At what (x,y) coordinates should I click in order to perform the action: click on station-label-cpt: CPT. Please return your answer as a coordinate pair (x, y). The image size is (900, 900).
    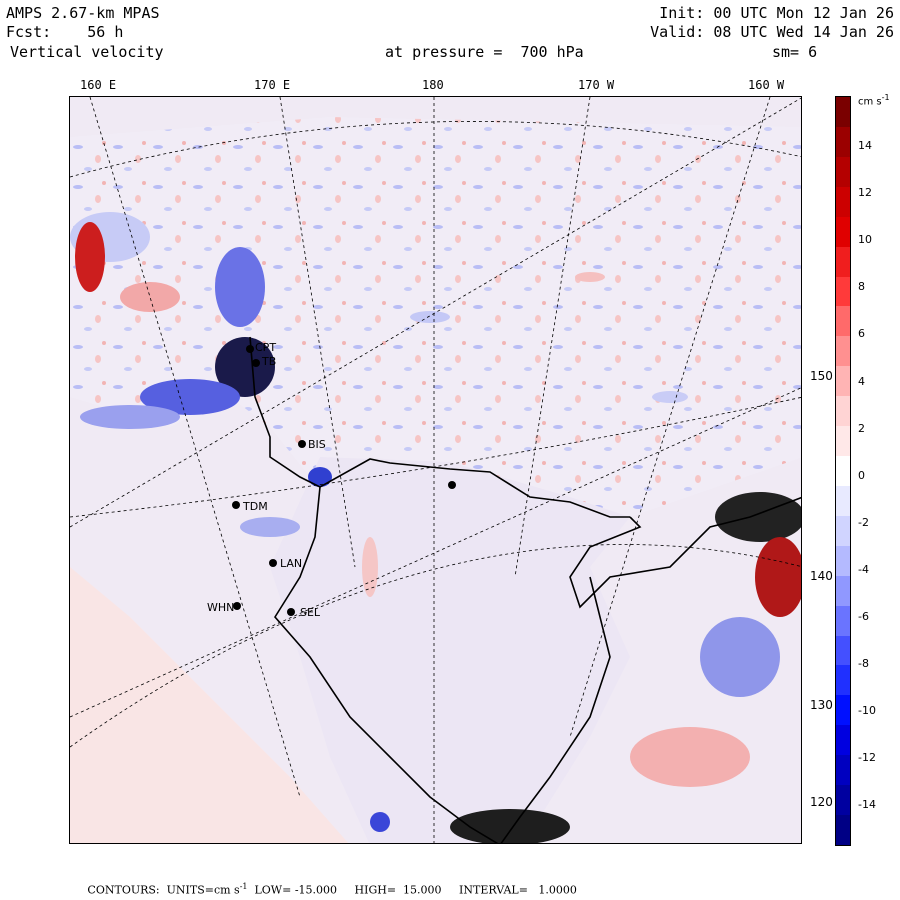
    Looking at the image, I should click on (266, 347).